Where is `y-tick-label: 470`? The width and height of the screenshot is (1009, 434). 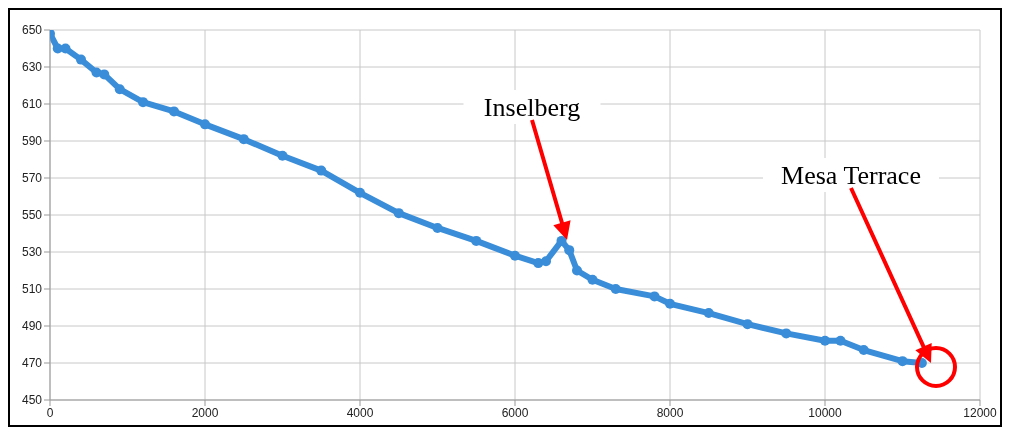
y-tick-label: 470 is located at coordinates (32, 363).